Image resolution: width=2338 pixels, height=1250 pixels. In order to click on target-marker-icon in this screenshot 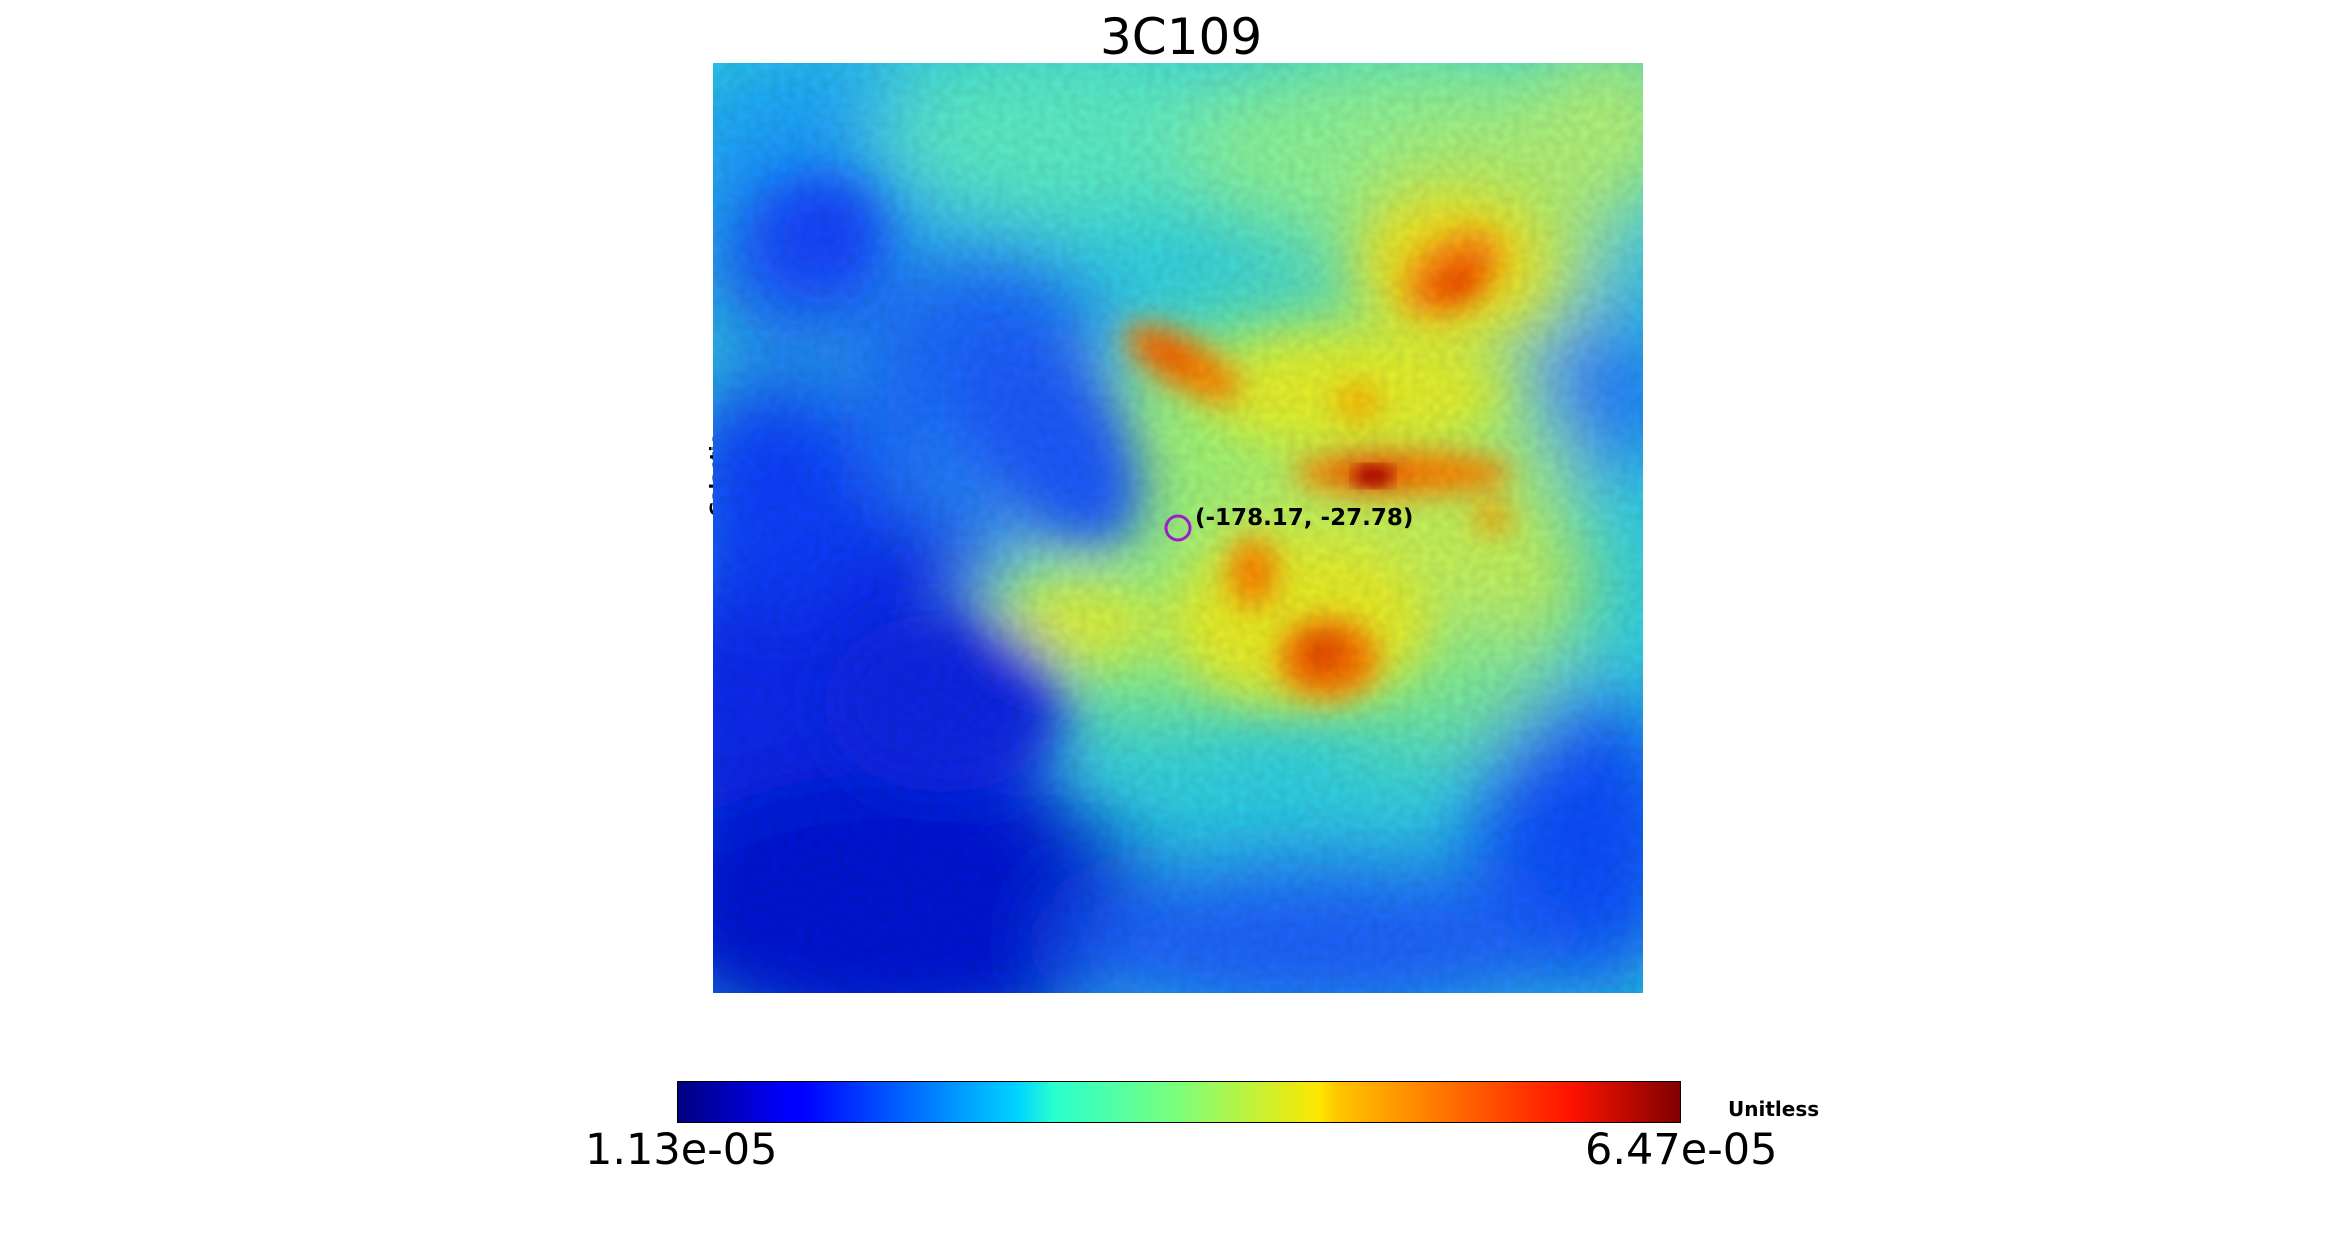, I will do `click(1178, 528)`.